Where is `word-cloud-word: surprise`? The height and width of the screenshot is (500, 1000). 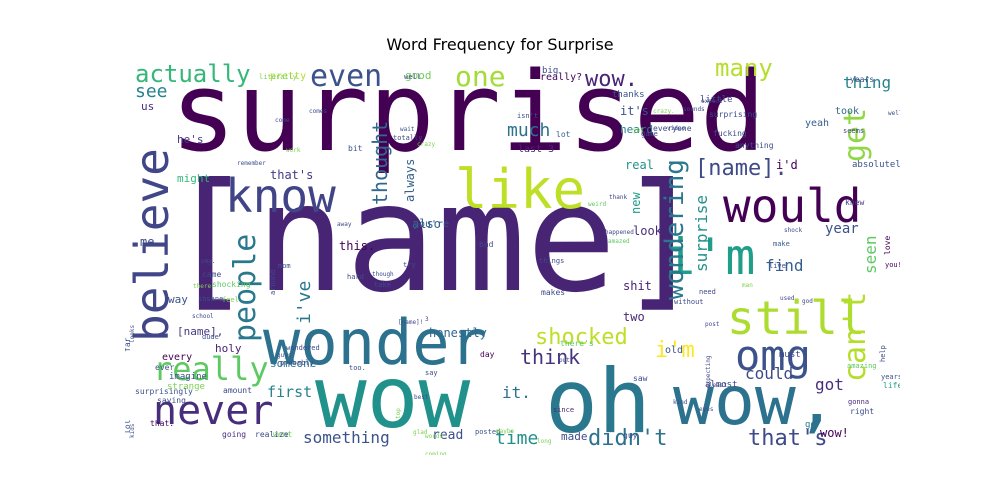
word-cloud-word: surprise is located at coordinates (701, 233).